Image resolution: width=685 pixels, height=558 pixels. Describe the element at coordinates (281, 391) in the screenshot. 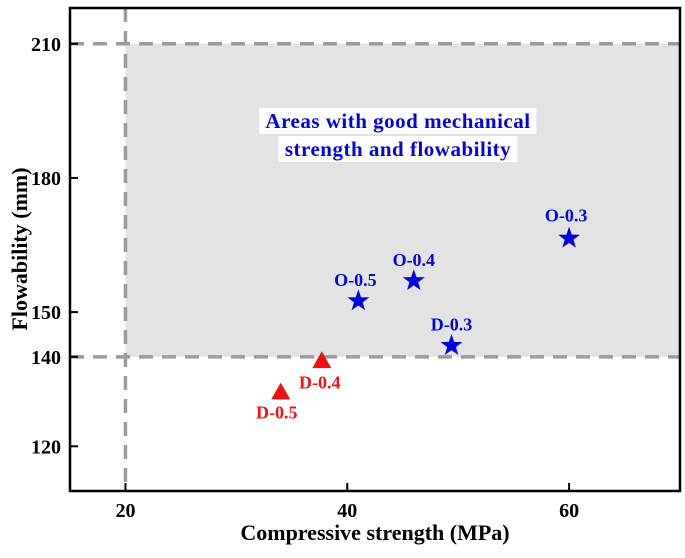

I see `data-point-d-0.5` at that location.